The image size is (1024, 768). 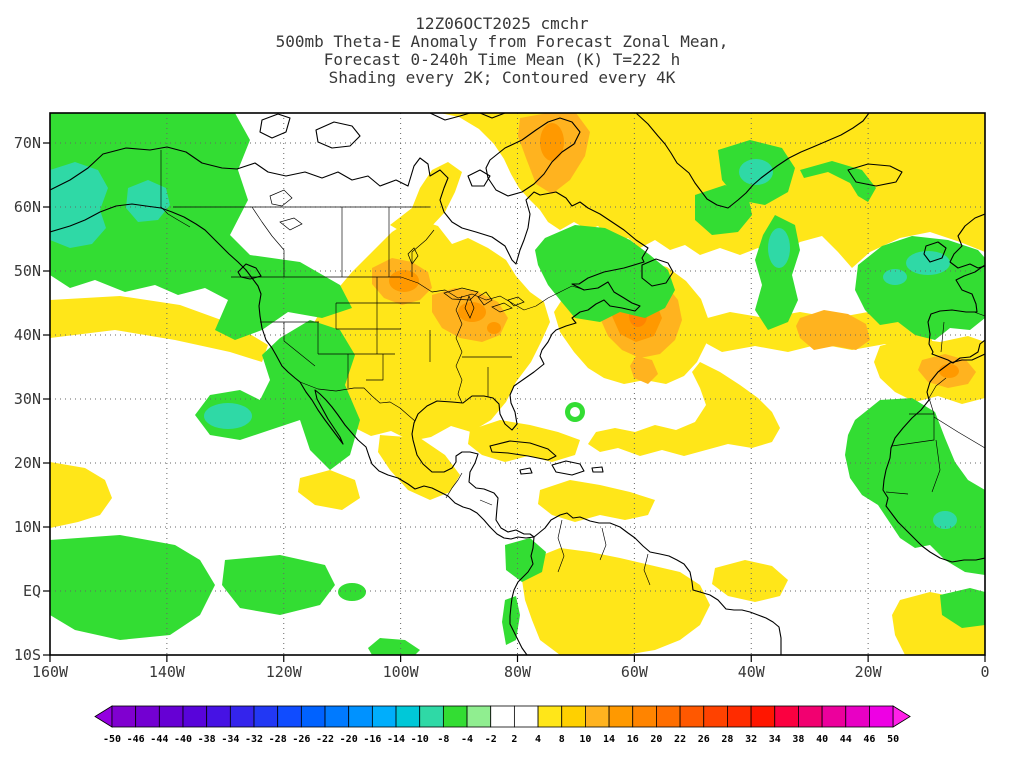 What do you see at coordinates (609, 739) in the screenshot?
I see `colorbar-tick-label: 14` at bounding box center [609, 739].